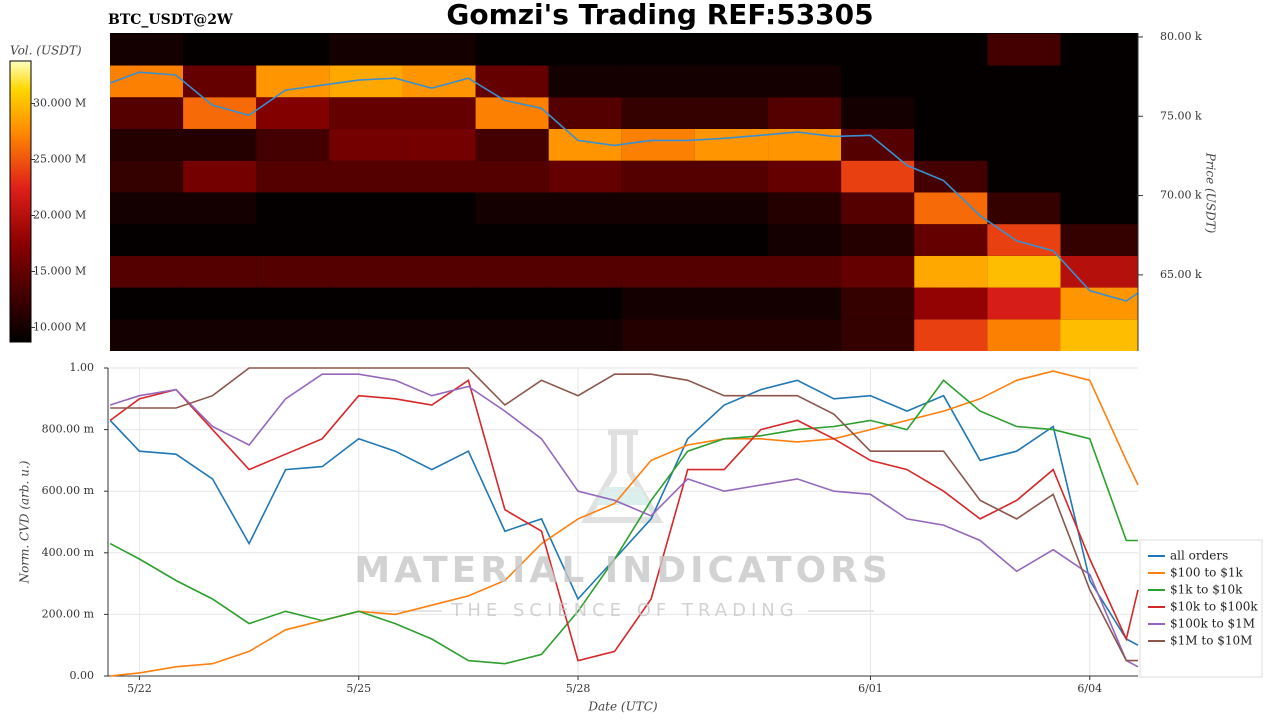  Describe the element at coordinates (1211, 641) in the screenshot. I see `legend-label: $1M to $10M` at that location.